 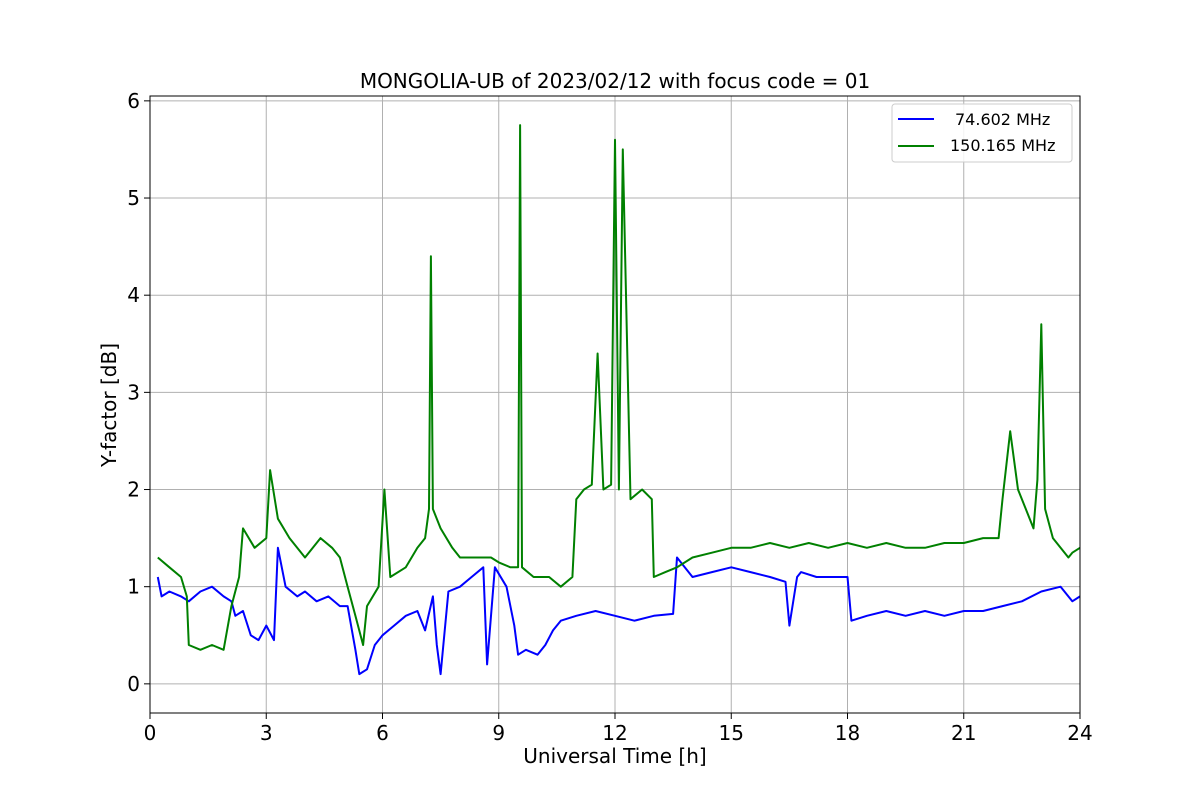 I want to click on x-tick-label: 18, so click(x=847, y=733).